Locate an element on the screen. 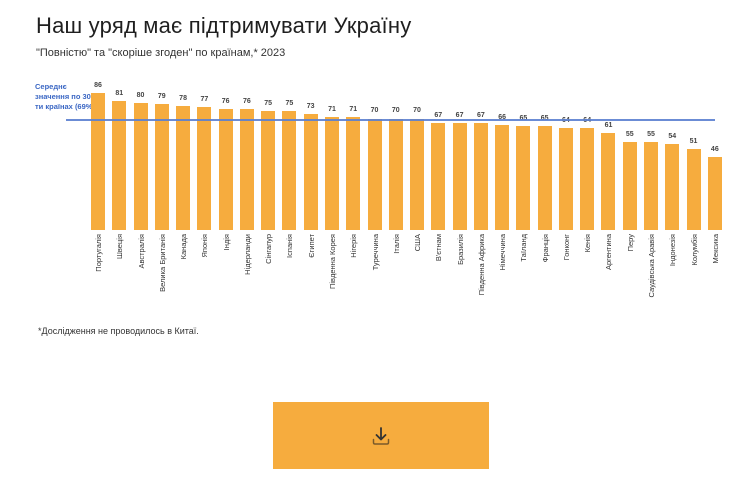  x-axis-label: Сінгапур is located at coordinates (269, 249).